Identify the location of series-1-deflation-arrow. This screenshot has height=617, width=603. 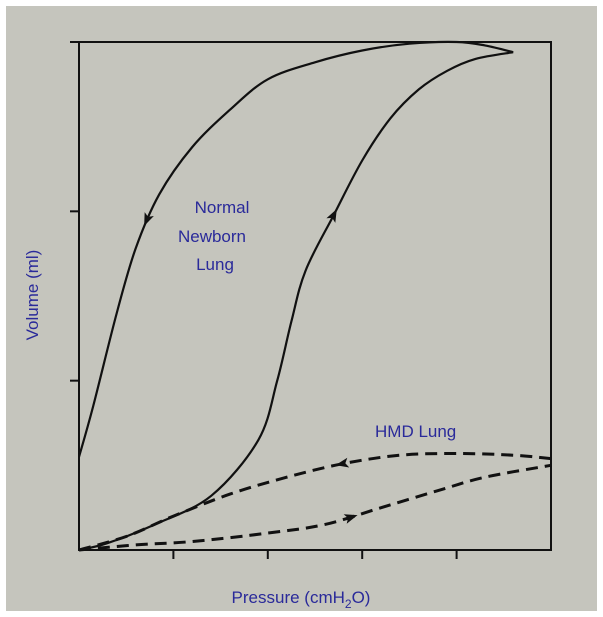
(149, 219).